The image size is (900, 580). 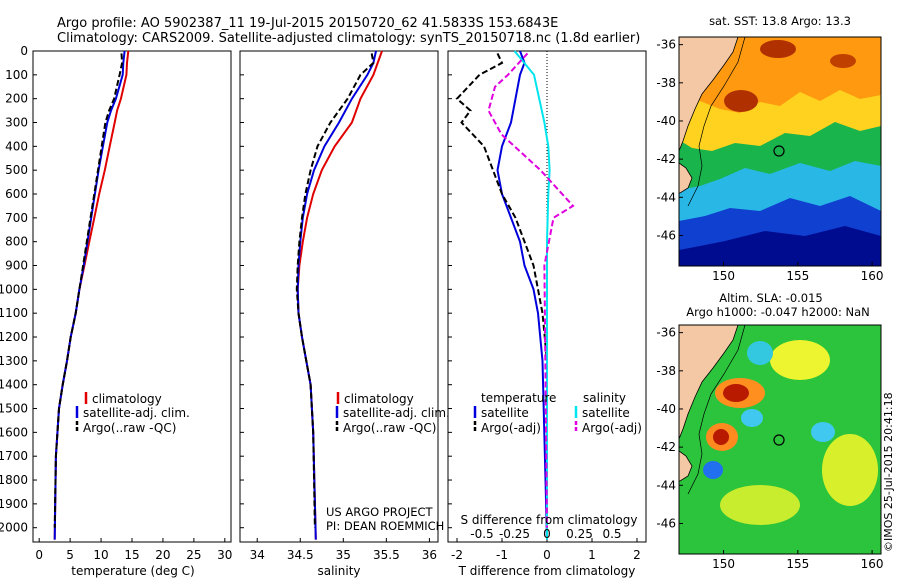 What do you see at coordinates (612, 428) in the screenshot?
I see `legend-label-s-argo: Argo(-adj)` at bounding box center [612, 428].